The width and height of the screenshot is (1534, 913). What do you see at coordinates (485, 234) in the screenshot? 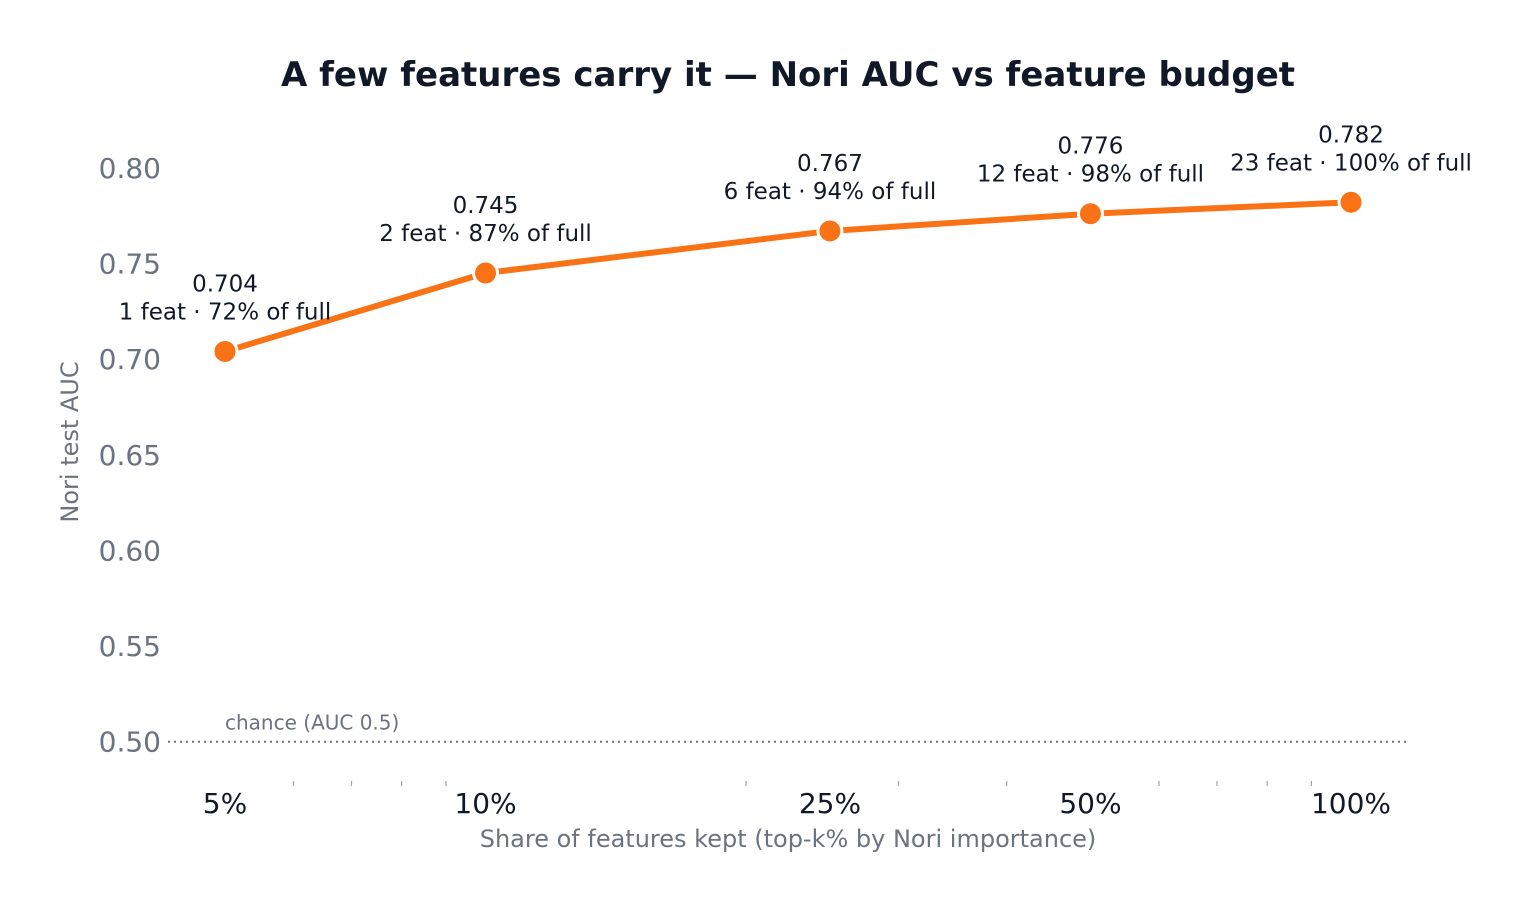
I see `point-annotation: 2 feat · 87% of full` at bounding box center [485, 234].